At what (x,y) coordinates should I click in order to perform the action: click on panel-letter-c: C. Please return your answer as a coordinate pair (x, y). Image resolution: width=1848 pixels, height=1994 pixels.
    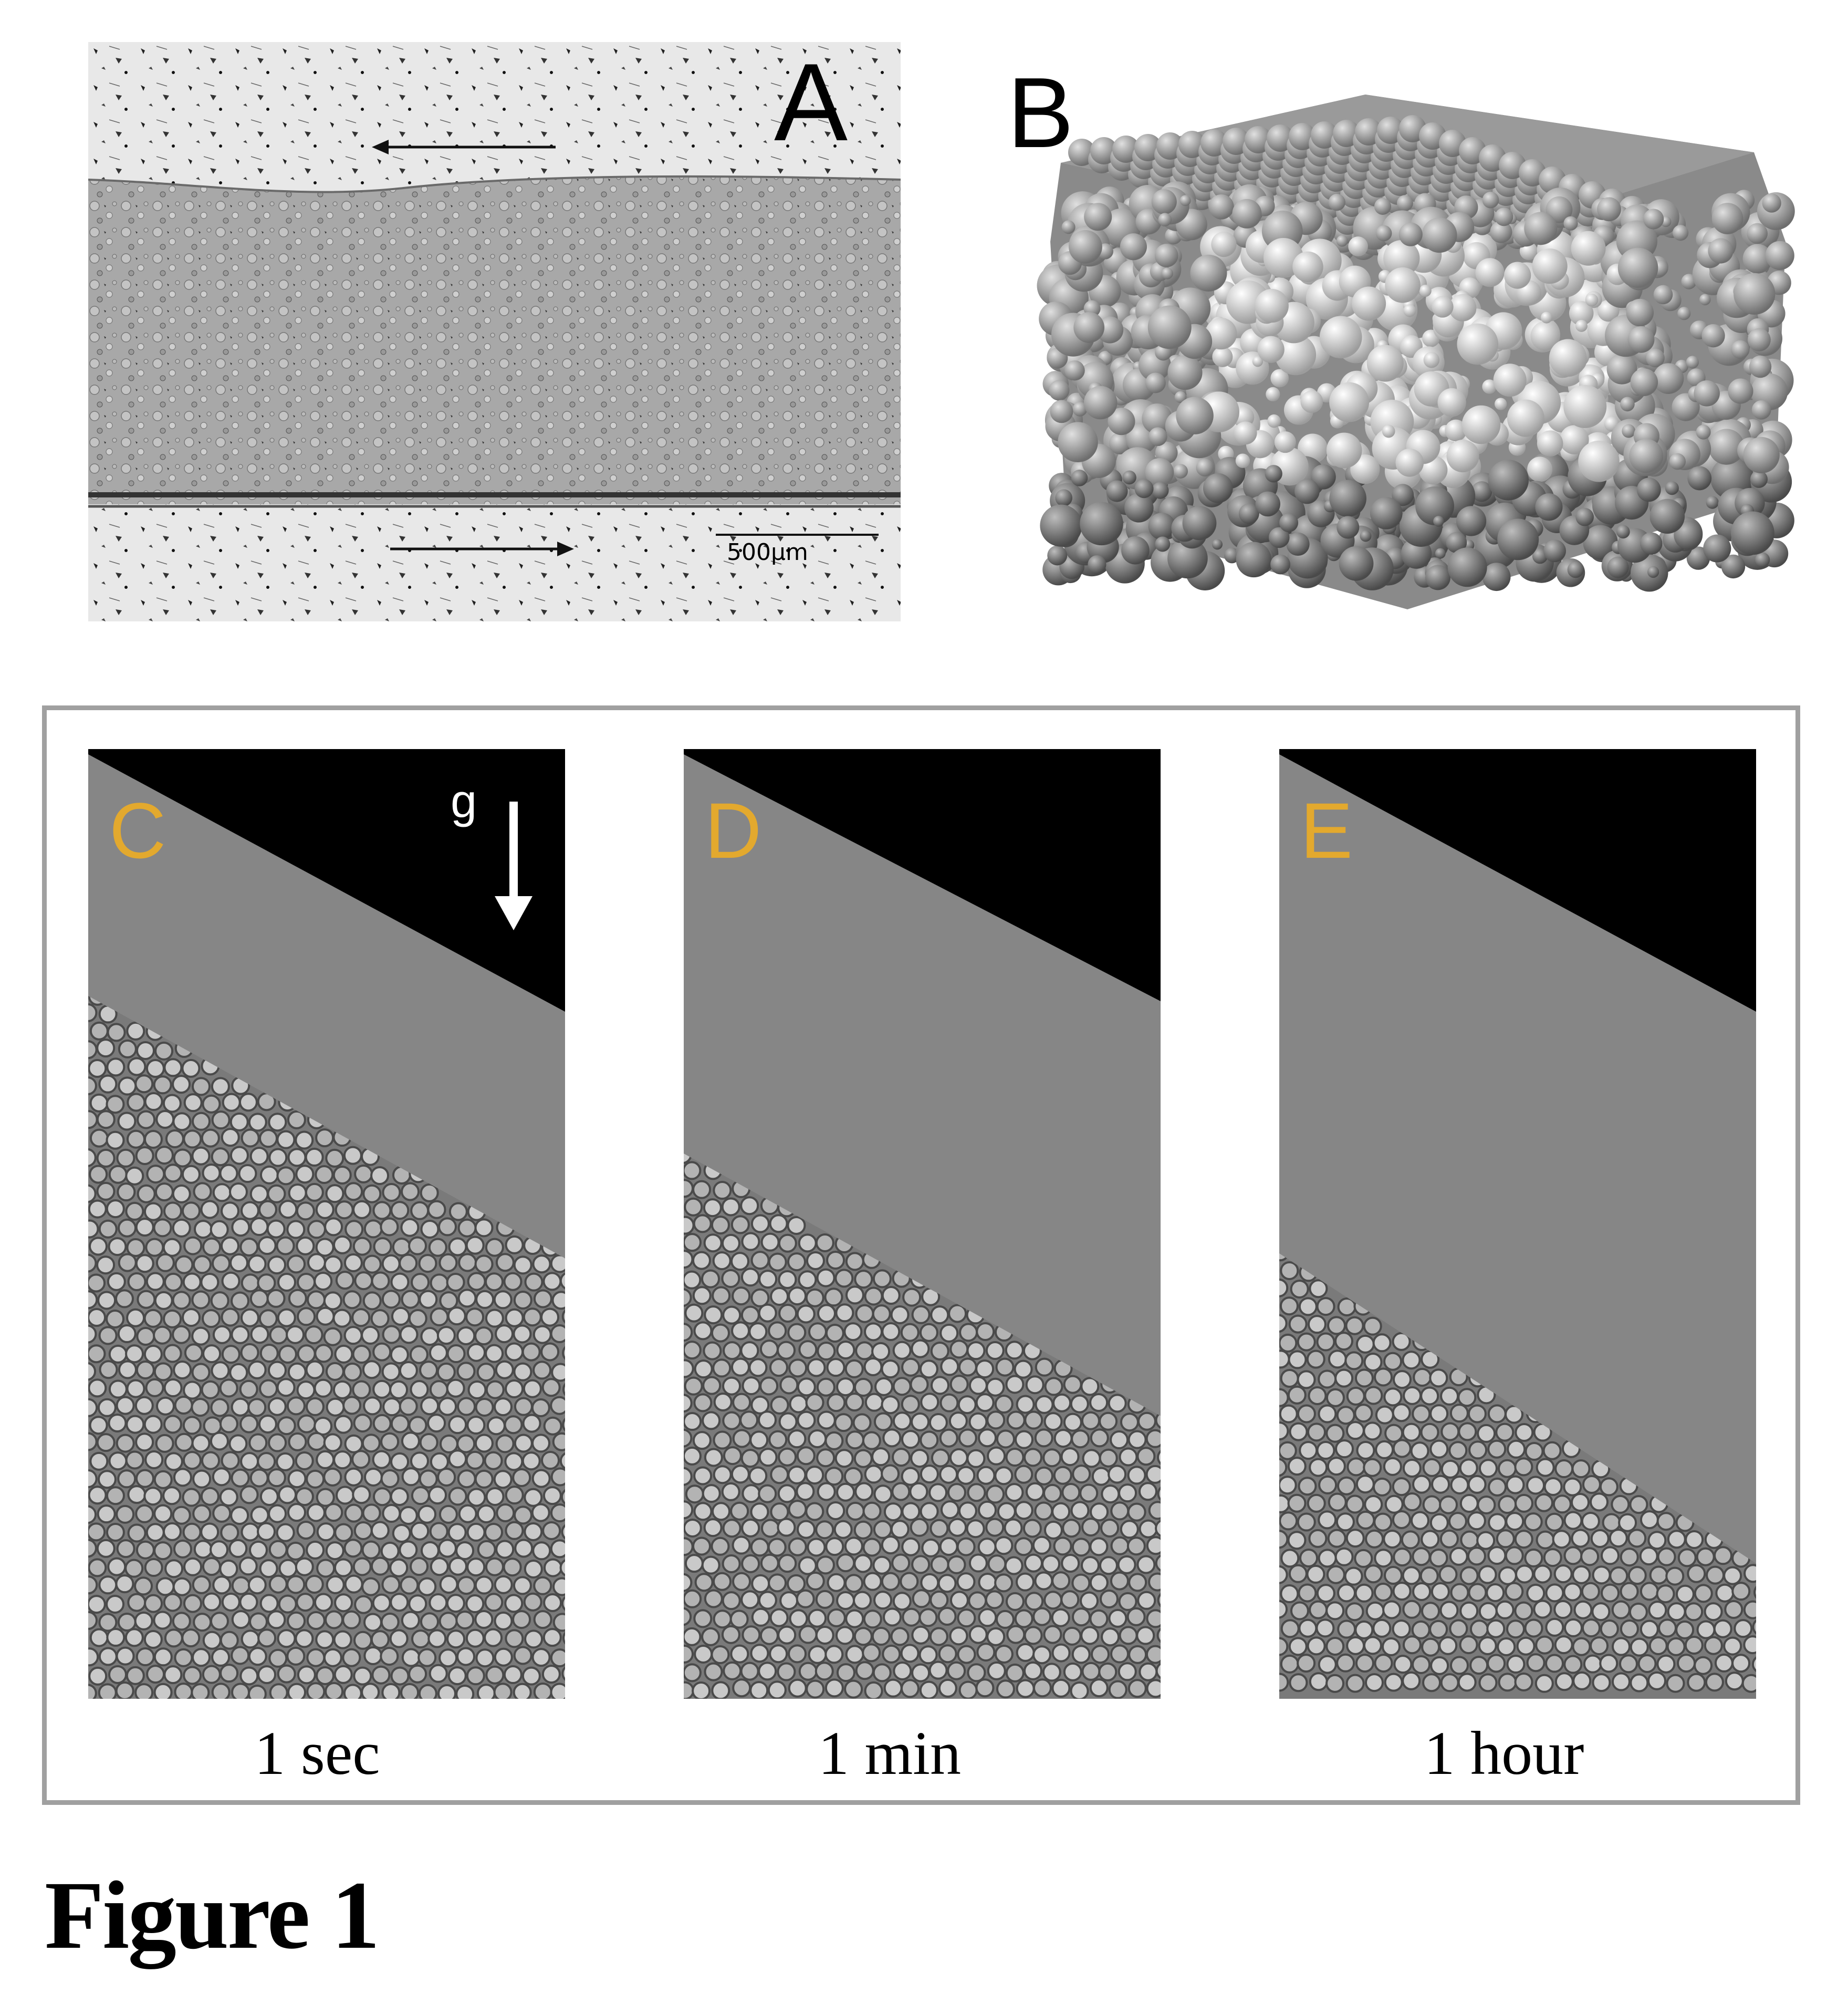
    Looking at the image, I should click on (138, 830).